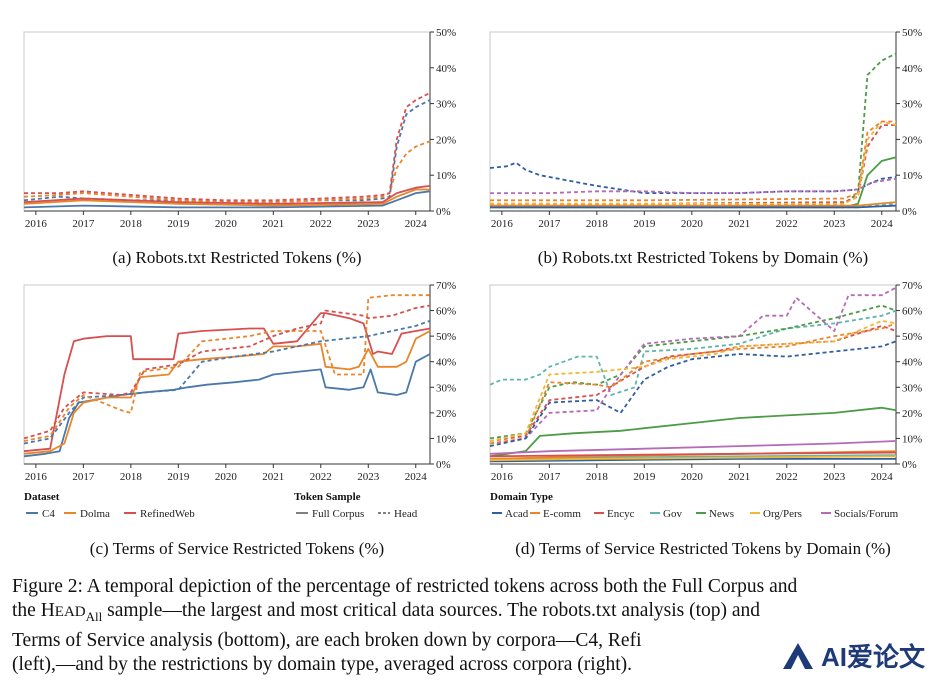  Describe the element at coordinates (672, 514) in the screenshot. I see `legend-item: Gov` at that location.